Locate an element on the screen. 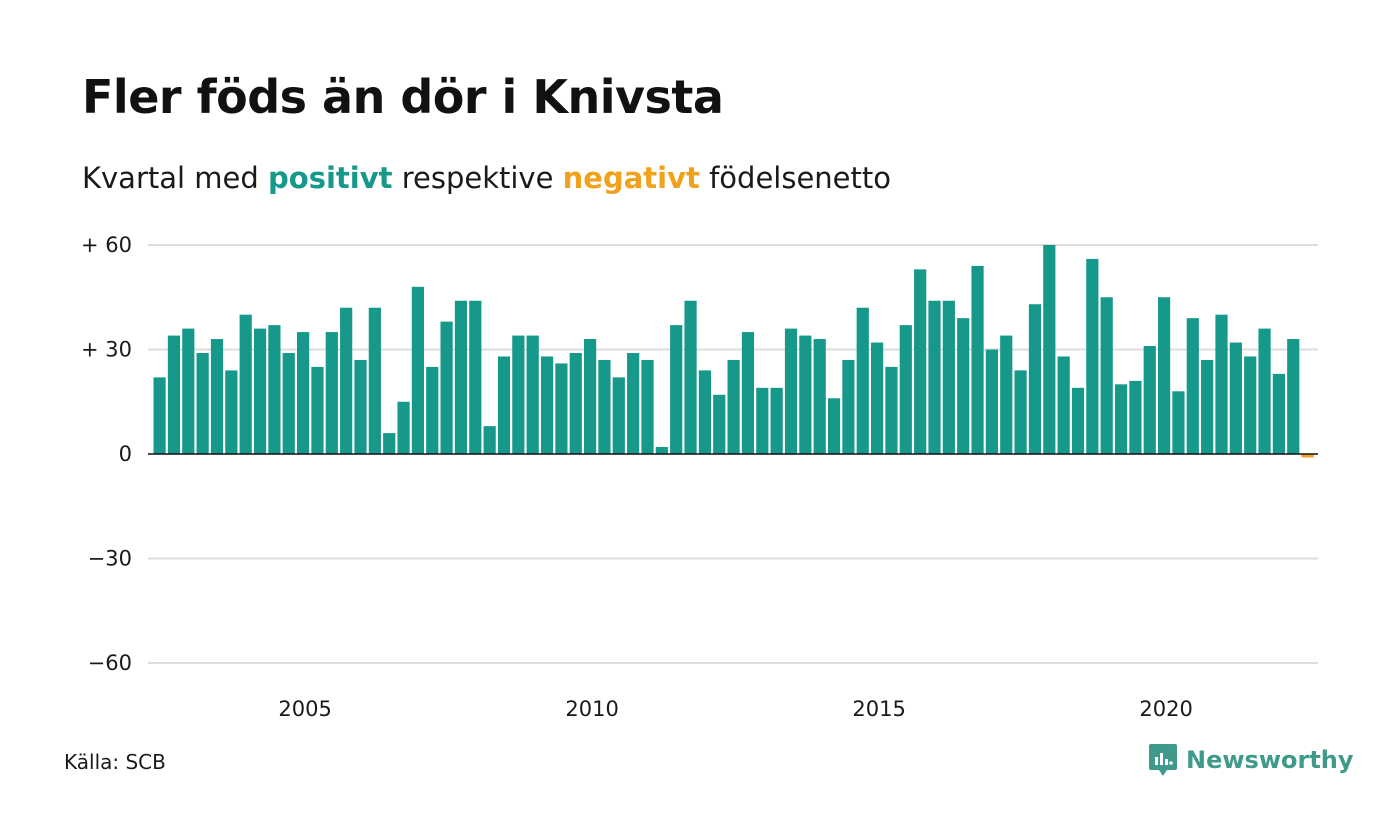  x-axis-labels: 2005 2010 2015 2020 is located at coordinates (735, 709).